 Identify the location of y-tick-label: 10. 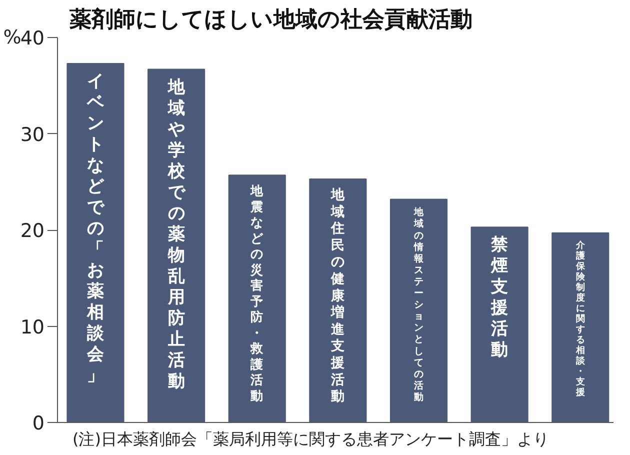
(32, 327).